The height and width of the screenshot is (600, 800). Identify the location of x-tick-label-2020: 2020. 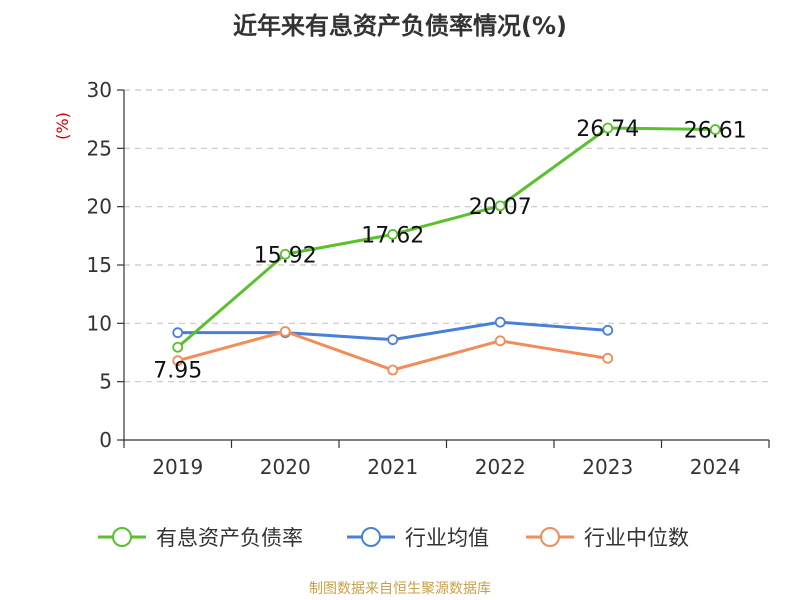
(285, 467).